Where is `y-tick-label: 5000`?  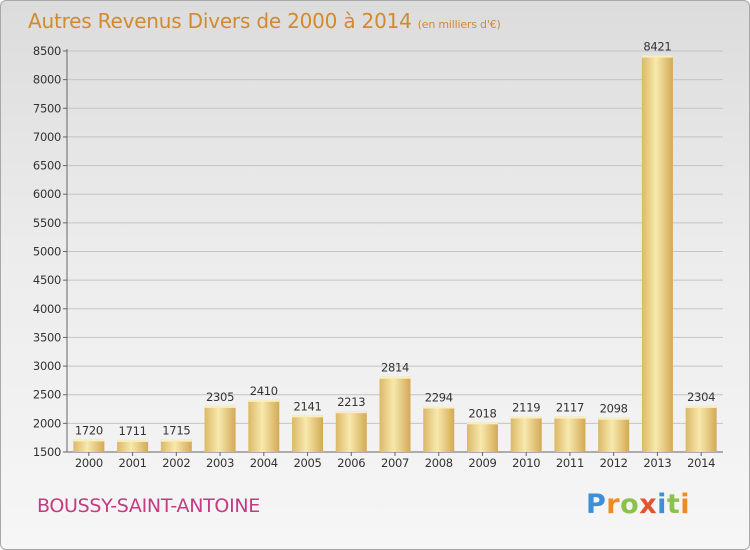
y-tick-label: 5000 is located at coordinates (47, 252).